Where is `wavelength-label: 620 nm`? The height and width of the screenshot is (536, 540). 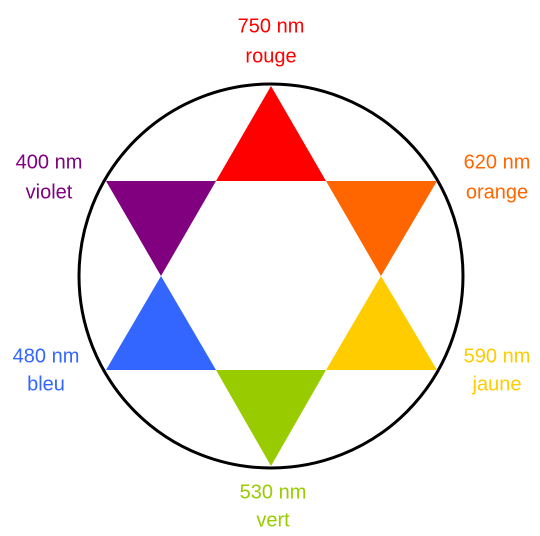
wavelength-label: 620 nm is located at coordinates (497, 162).